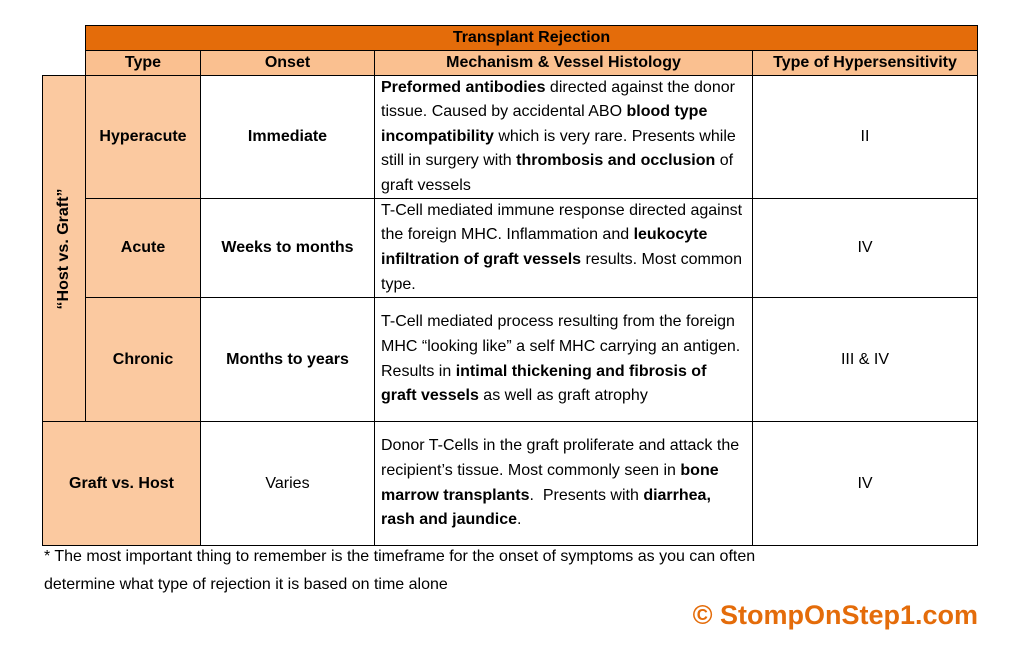  What do you see at coordinates (865, 63) in the screenshot?
I see `column-header: Type of Hypersensitivity` at bounding box center [865, 63].